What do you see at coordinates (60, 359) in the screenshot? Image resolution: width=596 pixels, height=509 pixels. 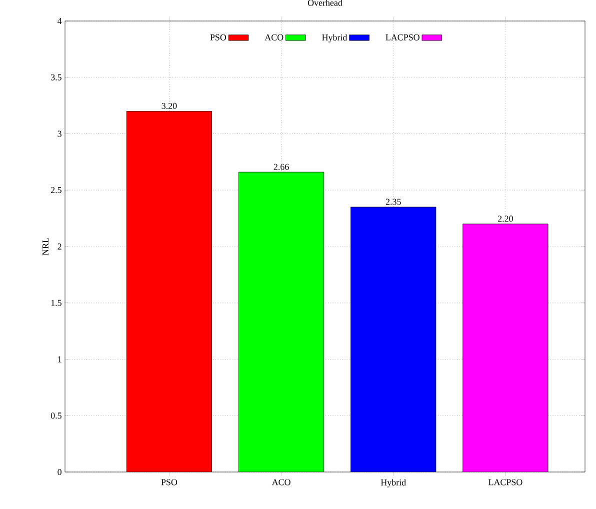 I see `y-tick-label: 1` at bounding box center [60, 359].